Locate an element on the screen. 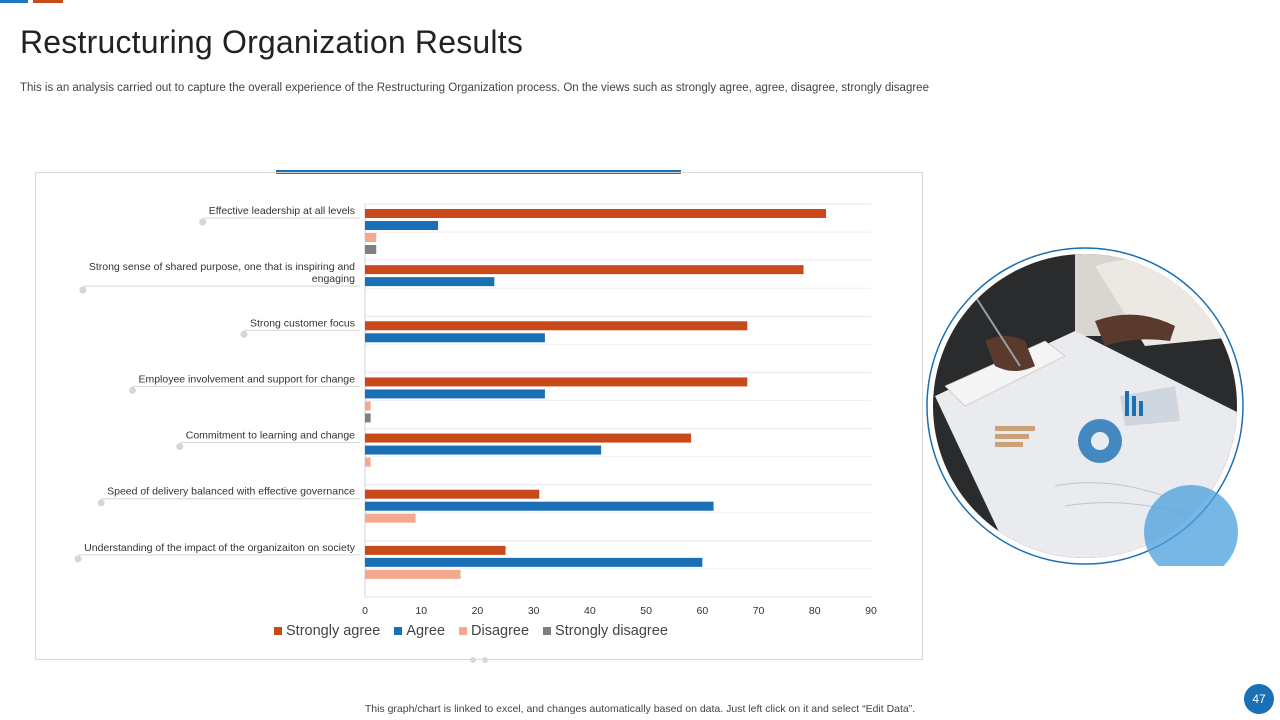  page-title: Restructuring Organization Results is located at coordinates (272, 42).